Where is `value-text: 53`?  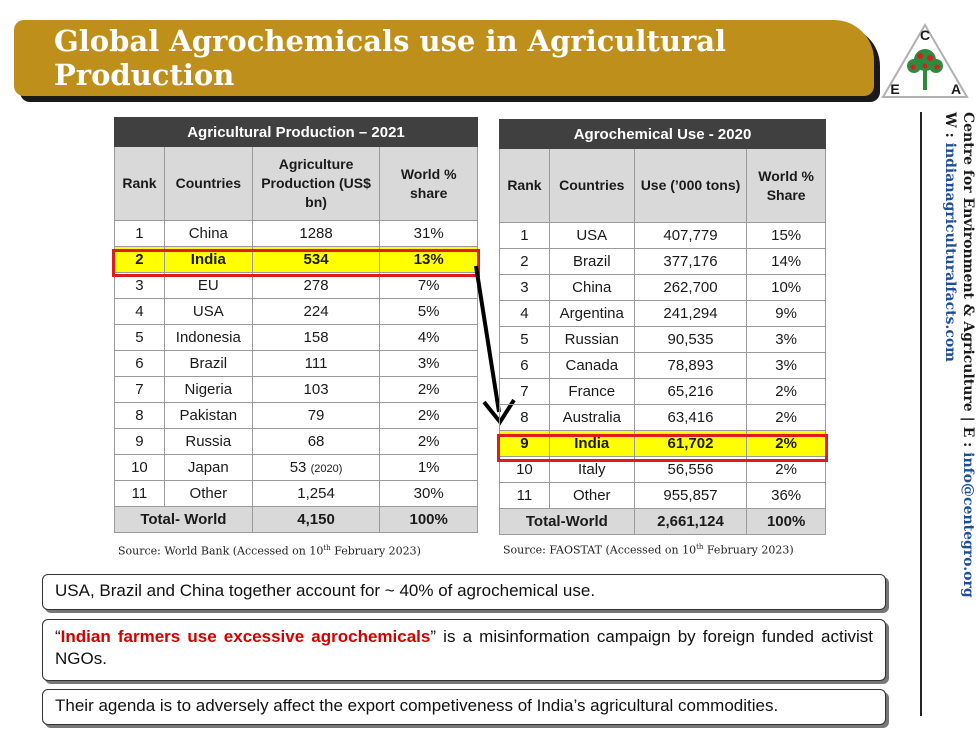 value-text: 53 is located at coordinates (298, 467).